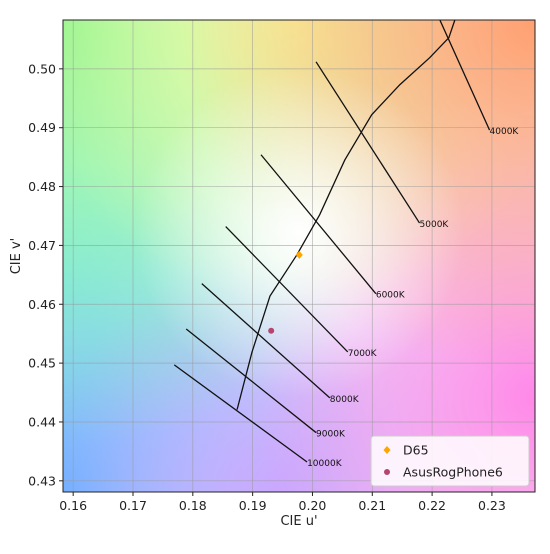 The image size is (550, 554). I want to click on isotherm-label: 5000K, so click(435, 225).